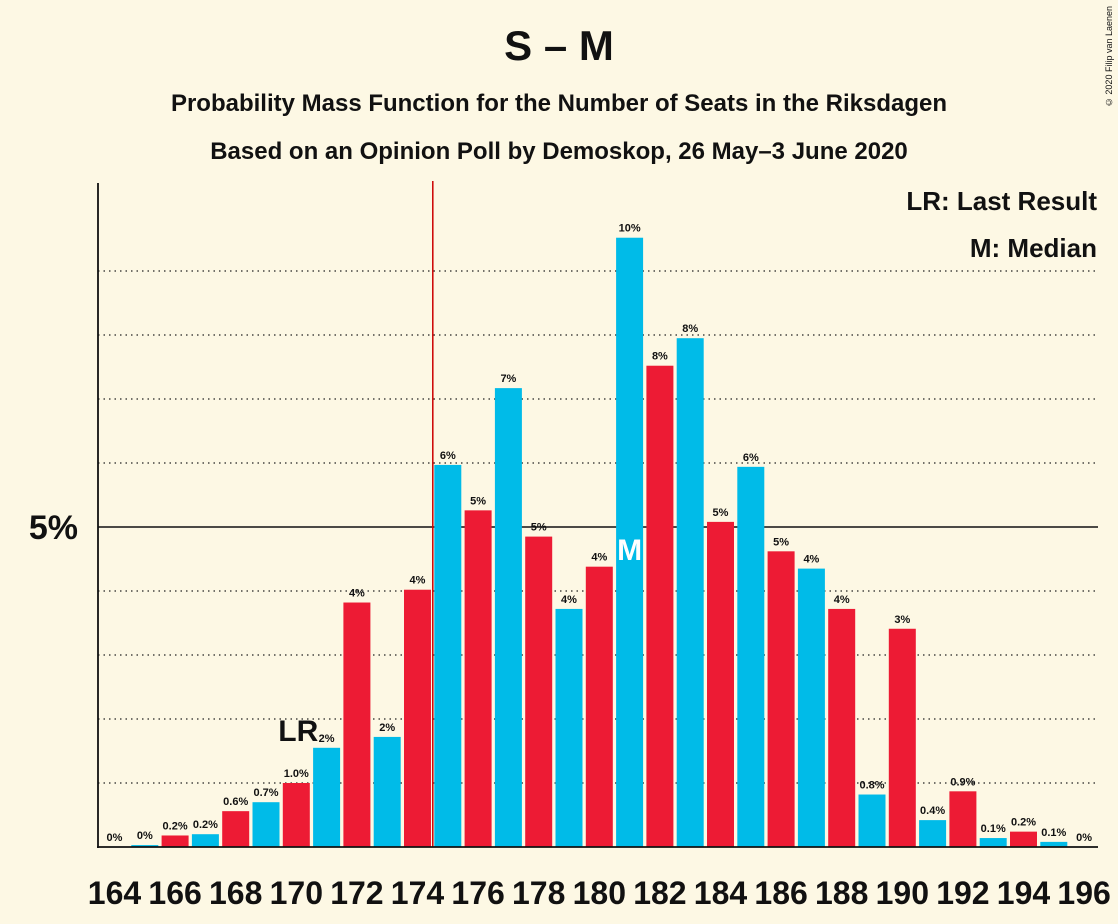 The image size is (1118, 924). What do you see at coordinates (387, 728) in the screenshot?
I see `bar-label-173: 2%` at bounding box center [387, 728].